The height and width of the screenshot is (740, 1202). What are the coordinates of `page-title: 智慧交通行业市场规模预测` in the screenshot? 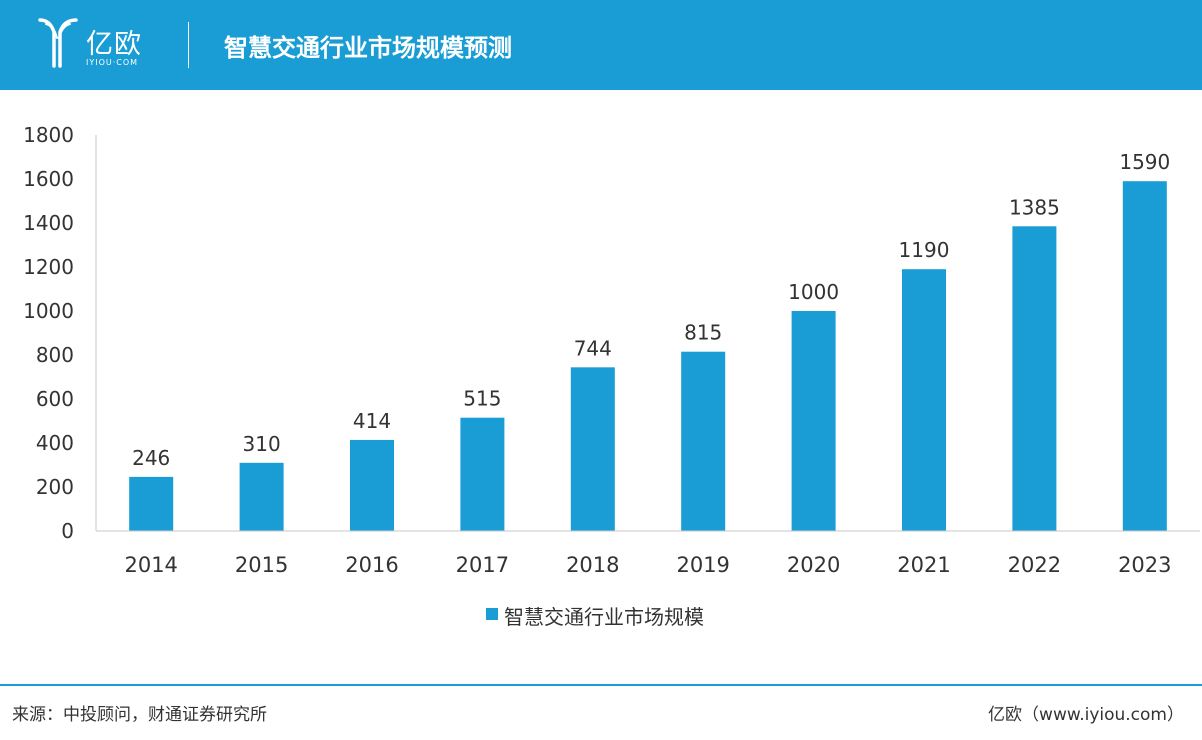 It's located at (368, 48).